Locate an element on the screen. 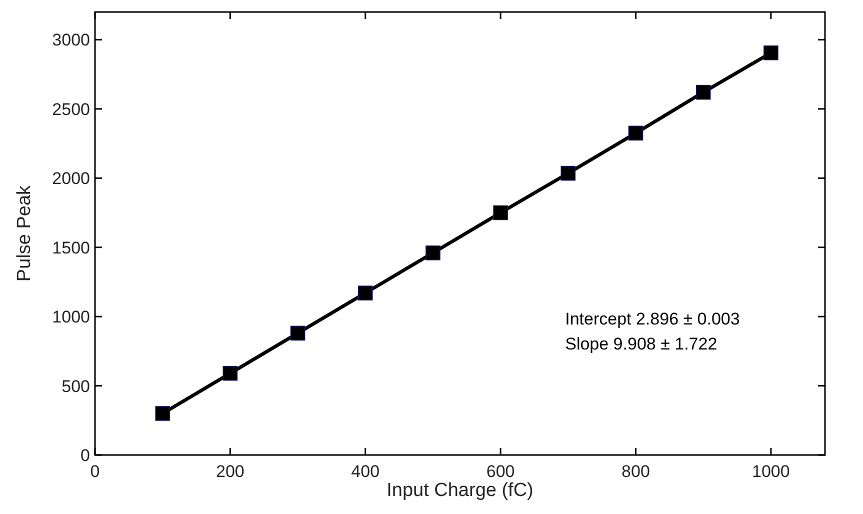 The image size is (863, 514). y-tick-label: 3000 is located at coordinates (71, 40).